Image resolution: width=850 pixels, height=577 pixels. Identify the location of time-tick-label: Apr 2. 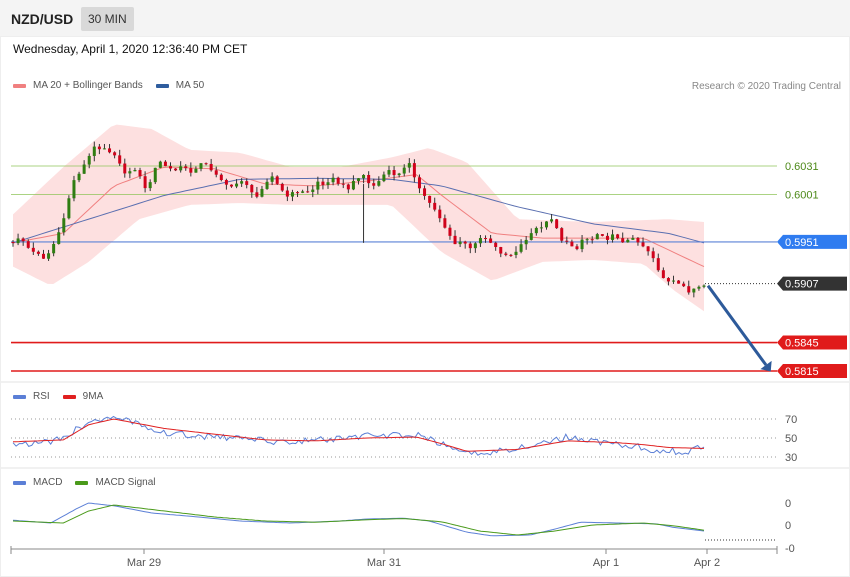
(707, 563).